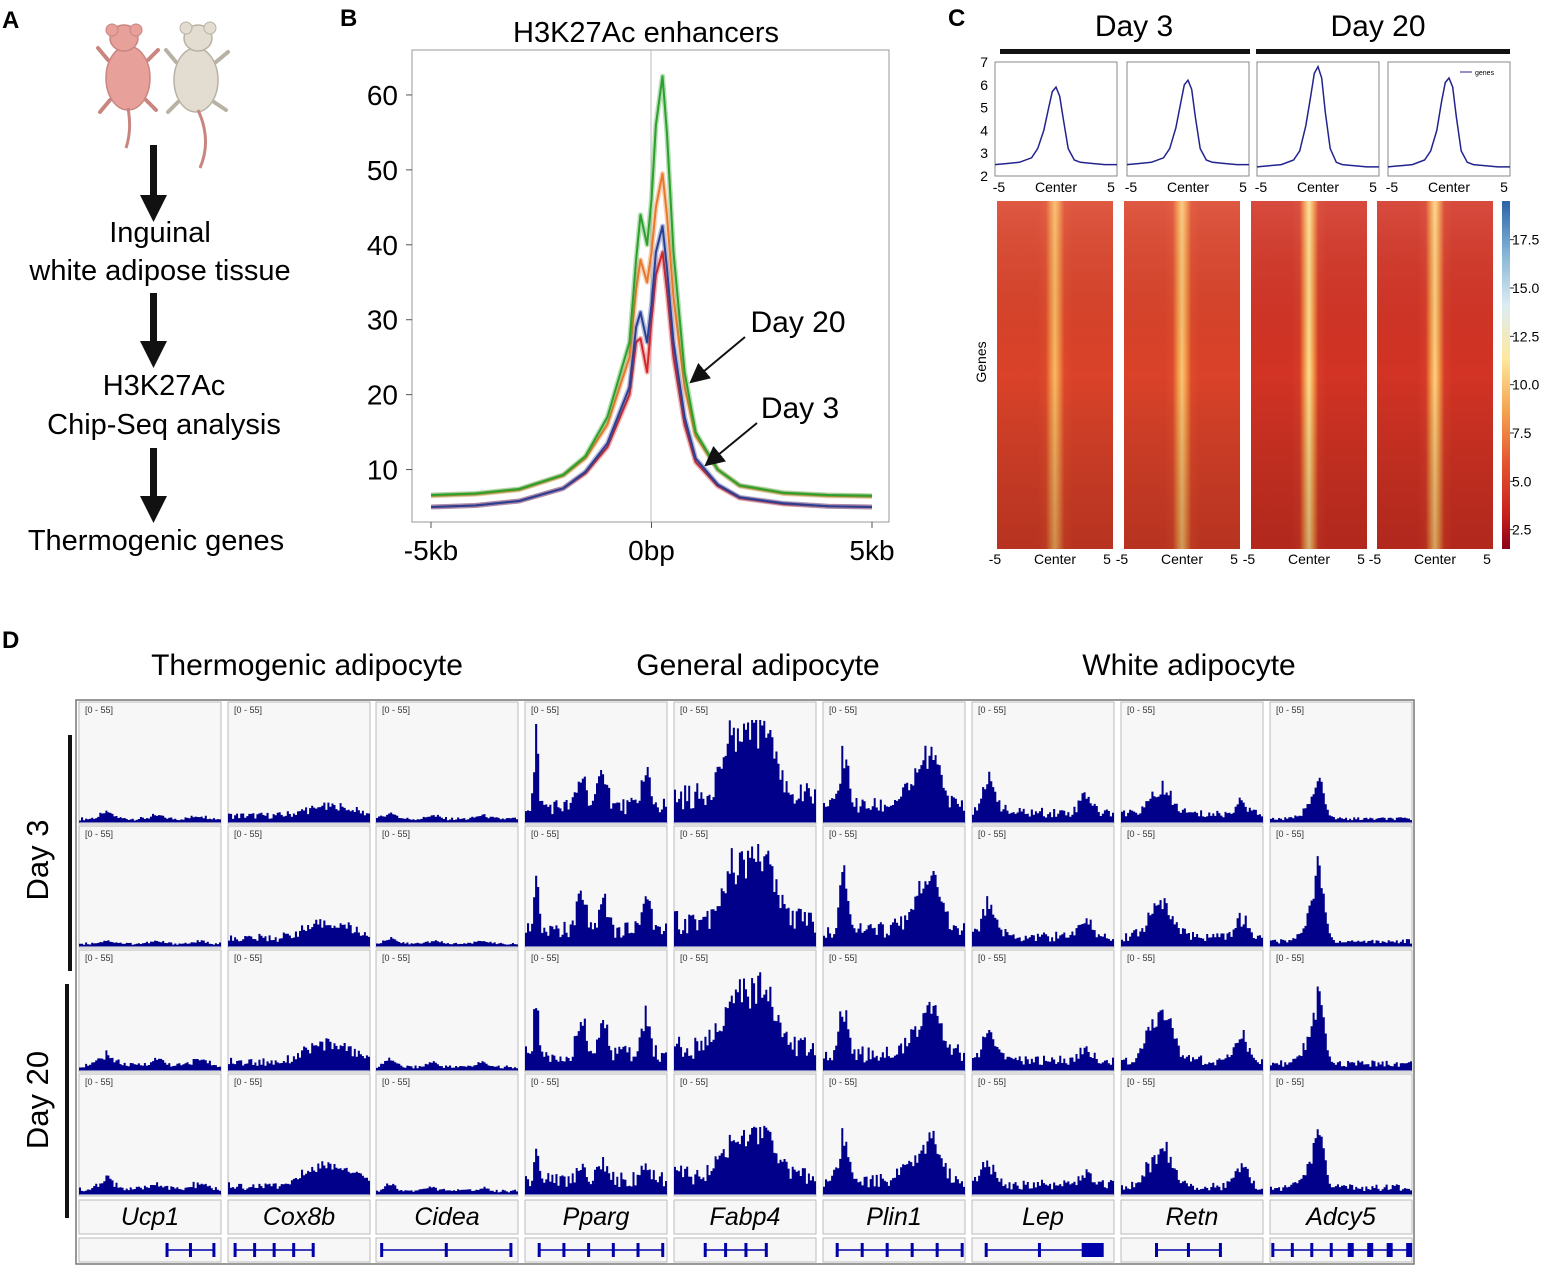  What do you see at coordinates (431, 550) in the screenshot?
I see `x-tick-label: -5kb` at bounding box center [431, 550].